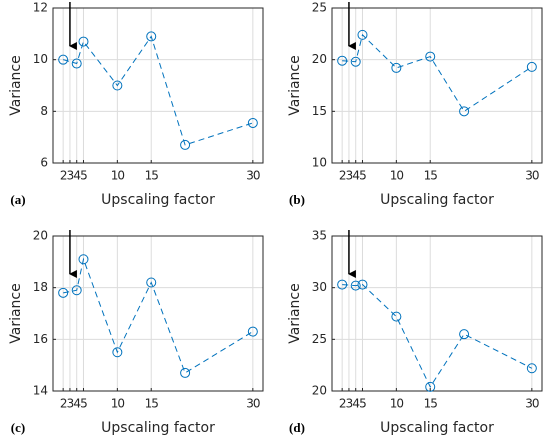 The height and width of the screenshot is (442, 550). Describe the element at coordinates (44, 163) in the screenshot. I see `y-tick-label: 6` at that location.